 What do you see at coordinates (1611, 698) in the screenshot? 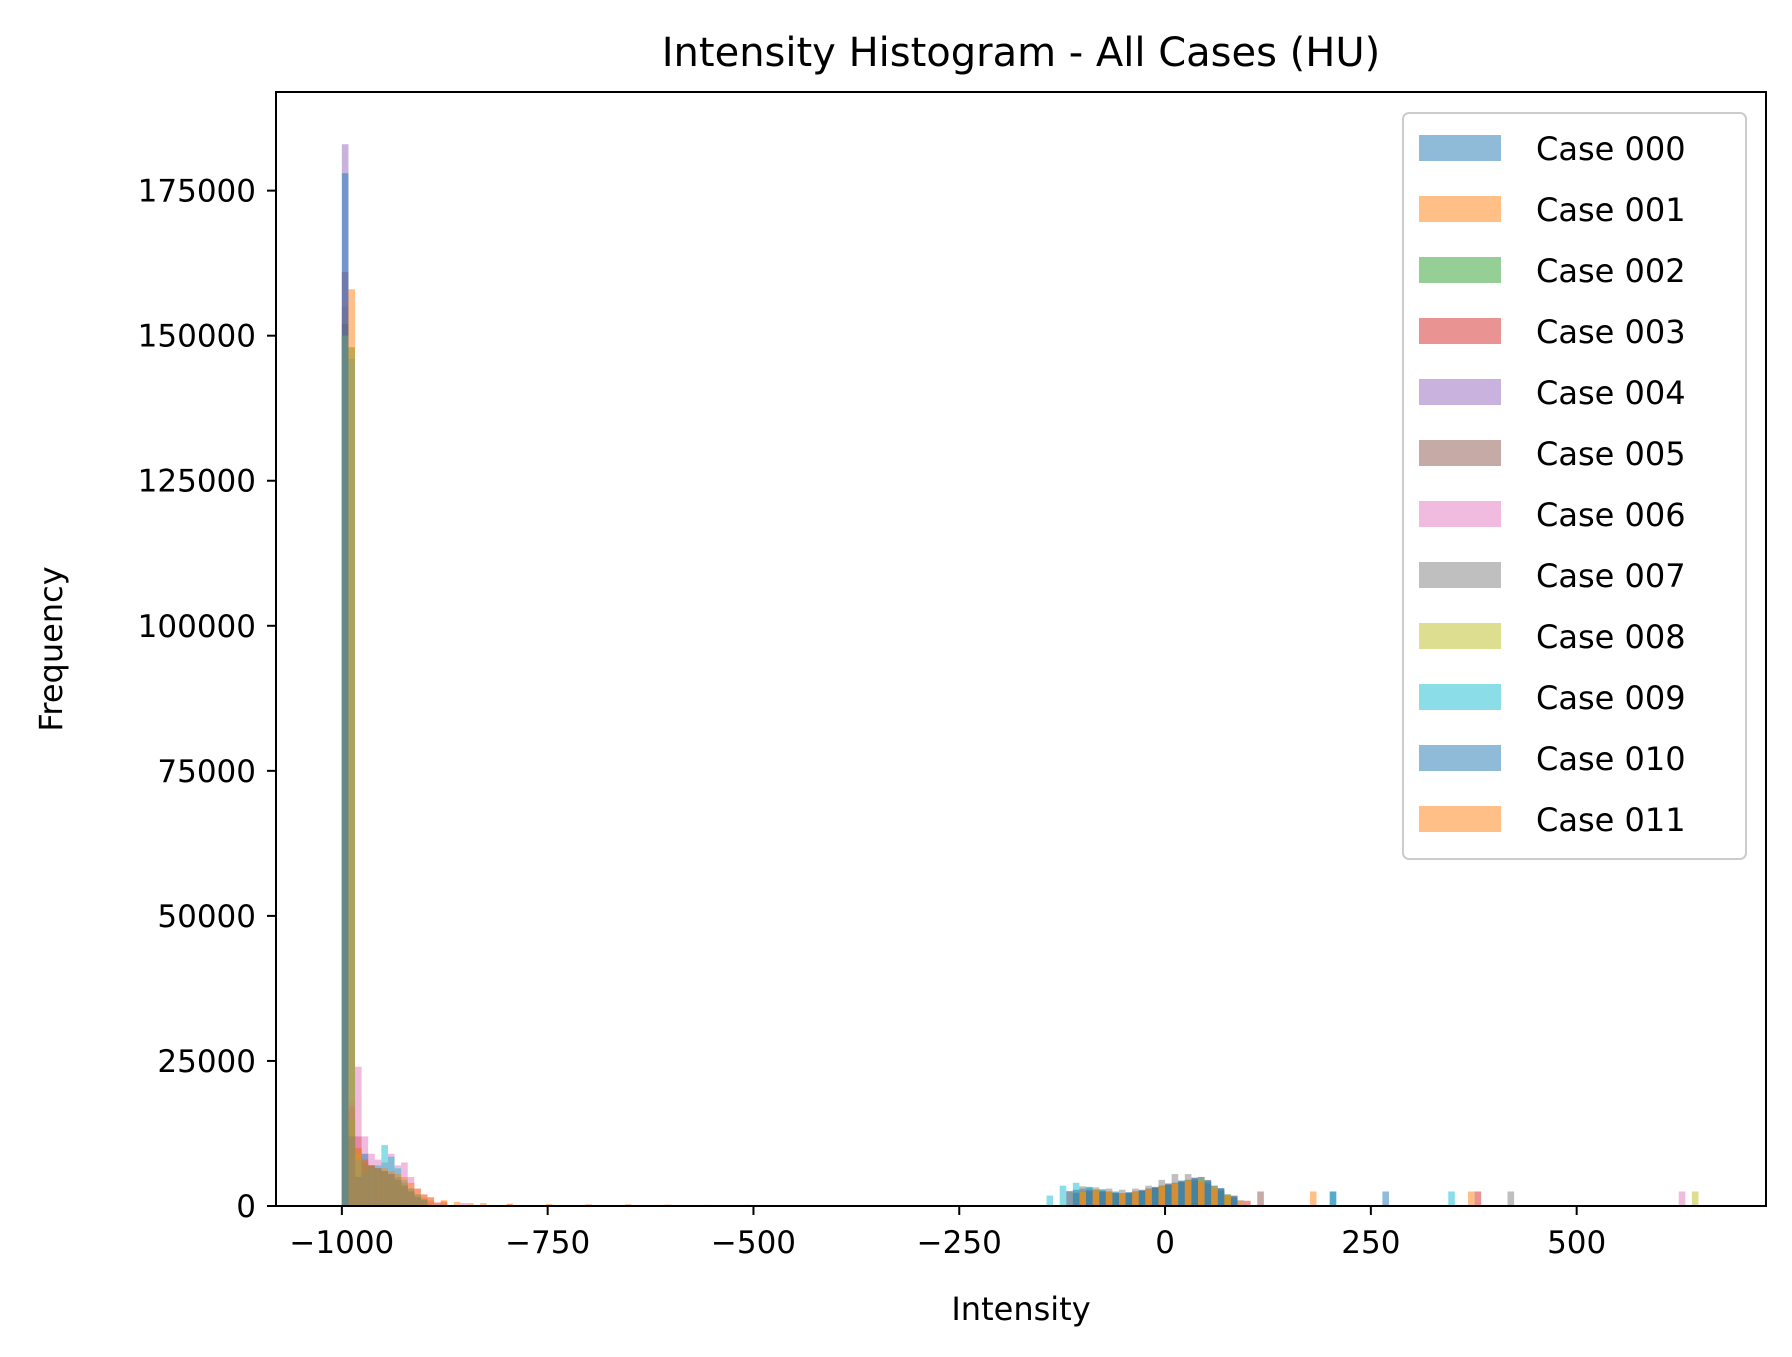
I see `legend-label: Case 009` at bounding box center [1611, 698].